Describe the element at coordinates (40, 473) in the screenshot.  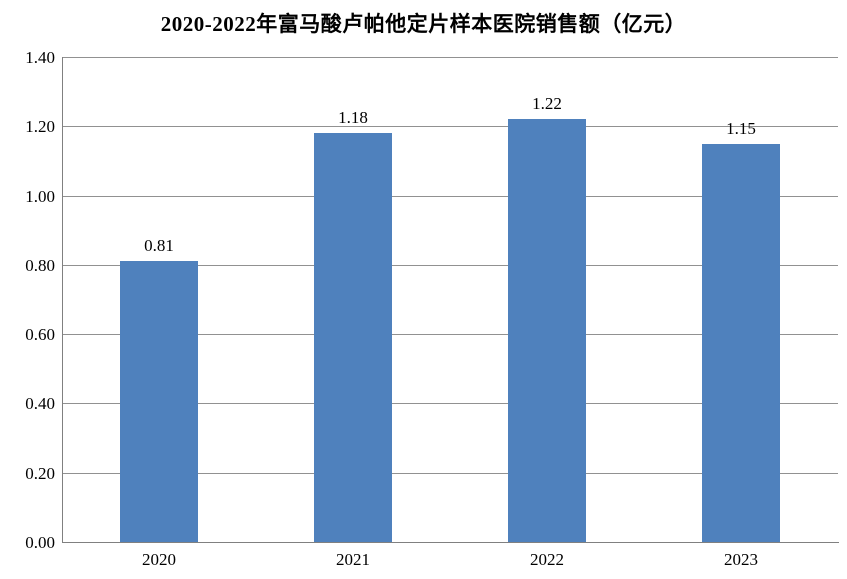
I see `y-tick-label: 0.20` at that location.